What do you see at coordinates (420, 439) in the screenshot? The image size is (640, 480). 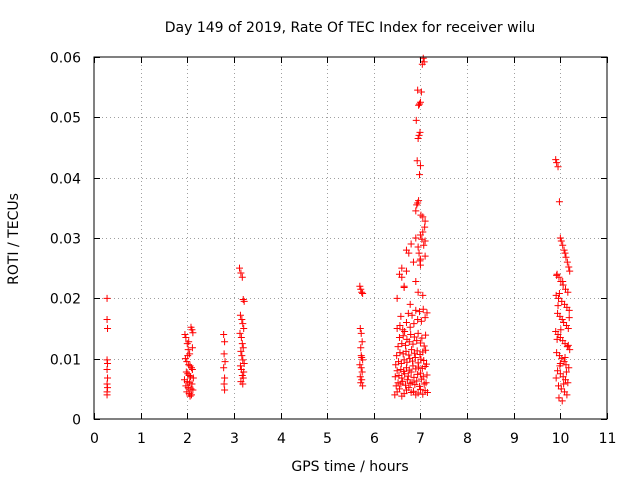 I see `x-tick-label: 7` at bounding box center [420, 439].